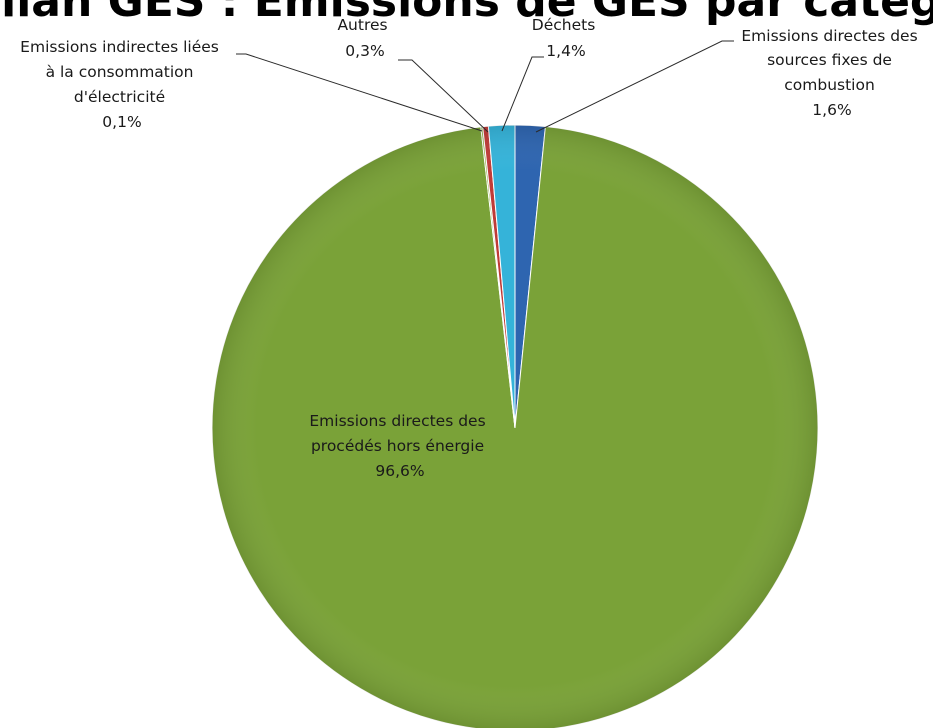 The height and width of the screenshot is (728, 933). I want to click on label-autres: Autres 0,3%, so click(364, 38).